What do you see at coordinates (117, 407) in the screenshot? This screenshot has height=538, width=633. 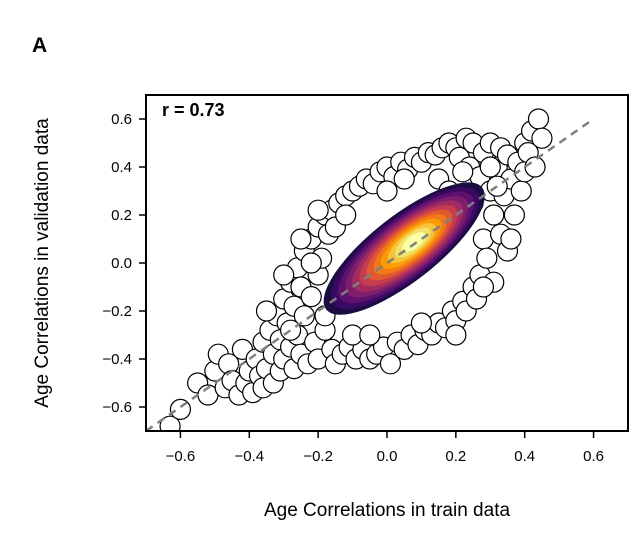 I see `y-tick-label: −0.6` at bounding box center [117, 407].